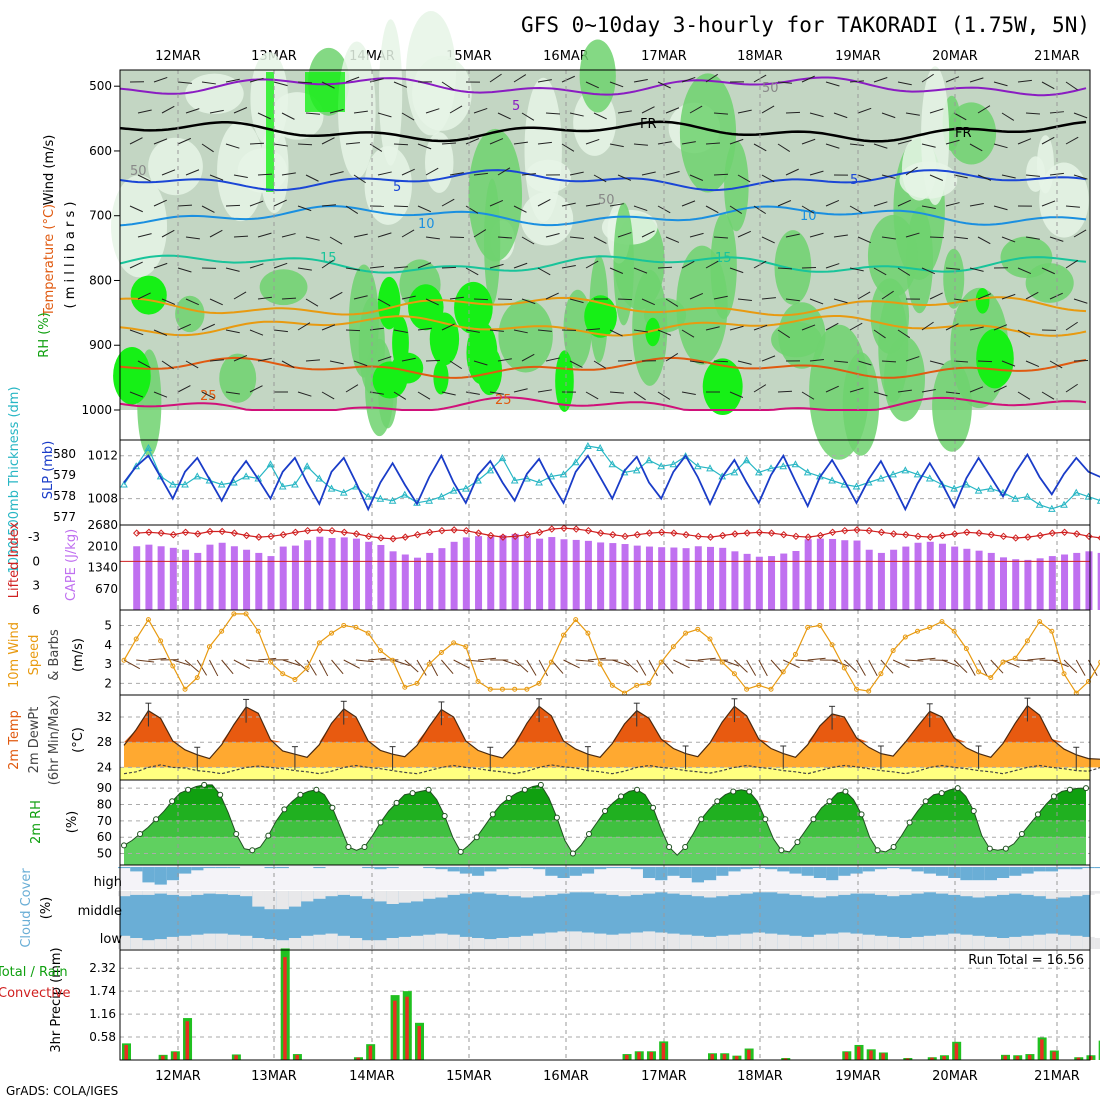  I want to click on date-label-top: 20MAR, so click(955, 56).